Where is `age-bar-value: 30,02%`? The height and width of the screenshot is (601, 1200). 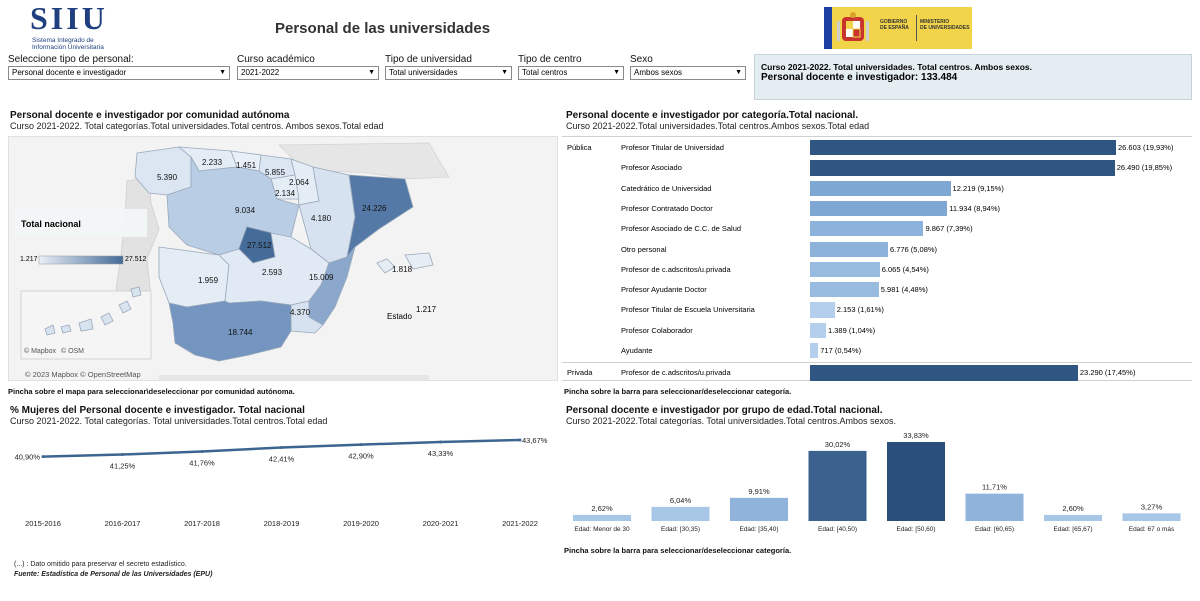 age-bar-value: 30,02% is located at coordinates (838, 444).